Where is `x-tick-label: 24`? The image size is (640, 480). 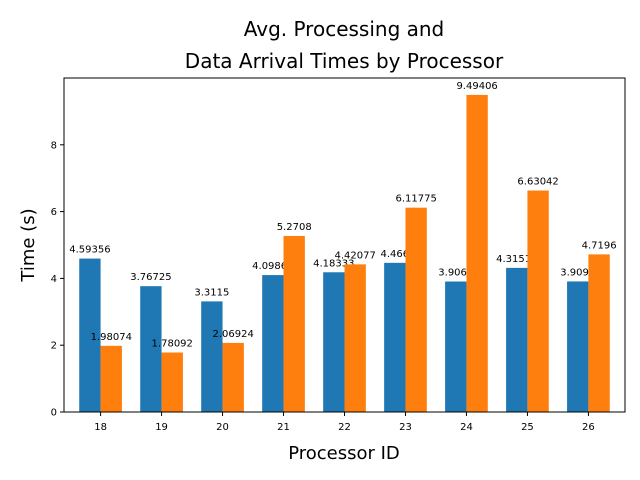
x-tick-label: 24 is located at coordinates (466, 427).